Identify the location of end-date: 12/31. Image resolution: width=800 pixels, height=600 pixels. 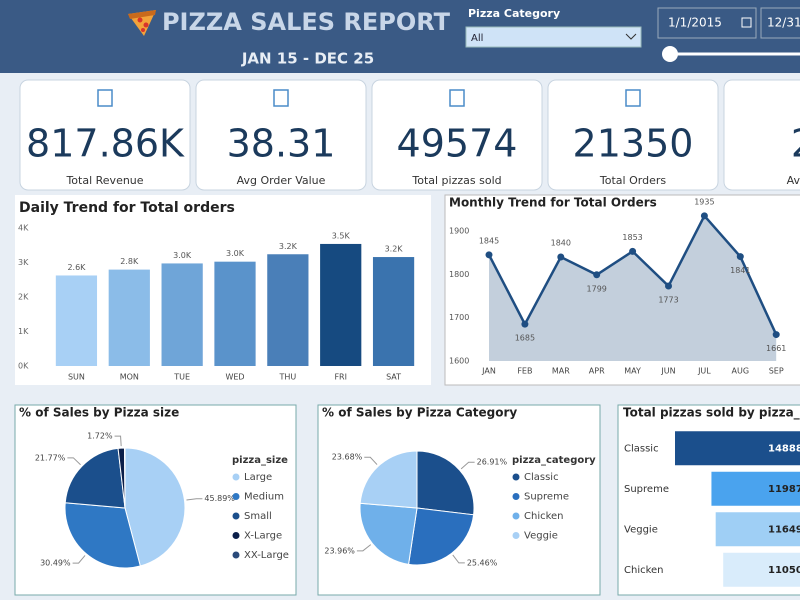
(783, 23).